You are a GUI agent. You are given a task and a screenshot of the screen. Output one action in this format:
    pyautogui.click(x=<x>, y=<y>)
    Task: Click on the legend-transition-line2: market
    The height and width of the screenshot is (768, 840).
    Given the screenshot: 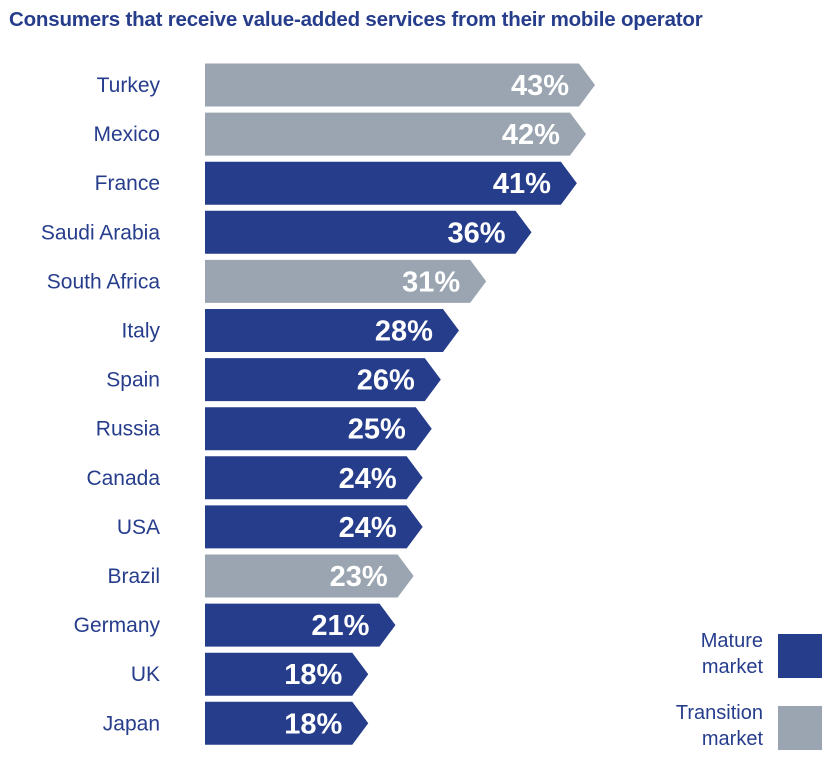 What is the action you would take?
    pyautogui.click(x=732, y=739)
    